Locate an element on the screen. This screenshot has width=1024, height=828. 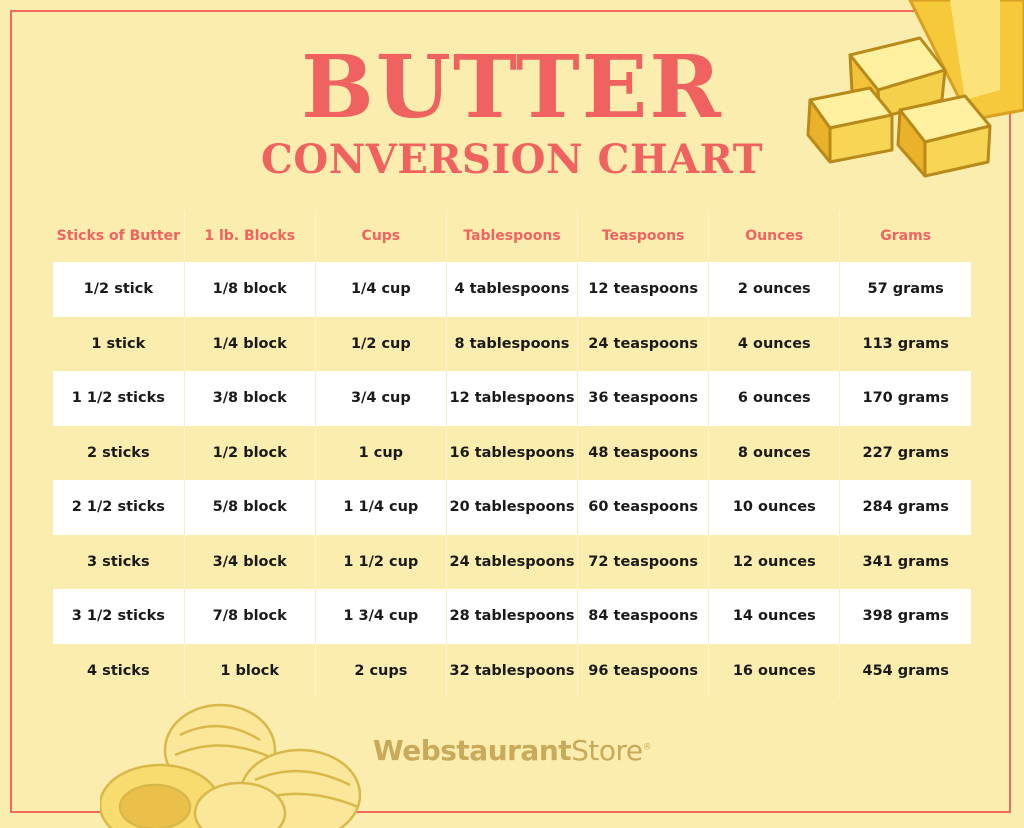
table-cell: 96 teaspoons is located at coordinates (643, 670).